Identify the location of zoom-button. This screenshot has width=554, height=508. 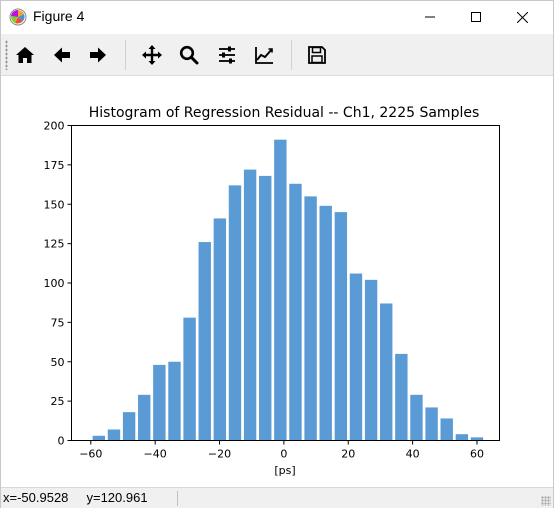
(189, 55).